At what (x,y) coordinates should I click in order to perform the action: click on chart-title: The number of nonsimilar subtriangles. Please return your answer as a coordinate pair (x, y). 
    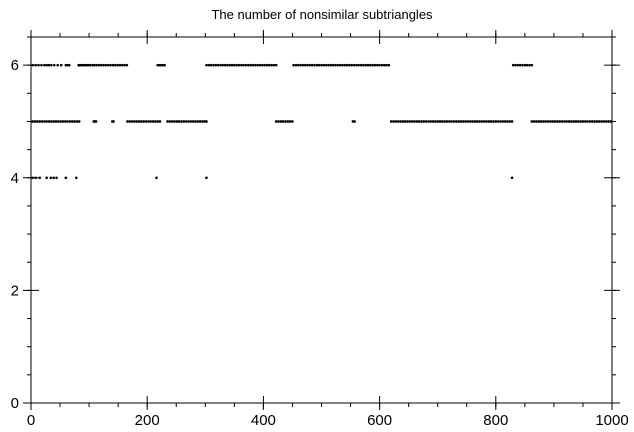
    Looking at the image, I should click on (322, 14).